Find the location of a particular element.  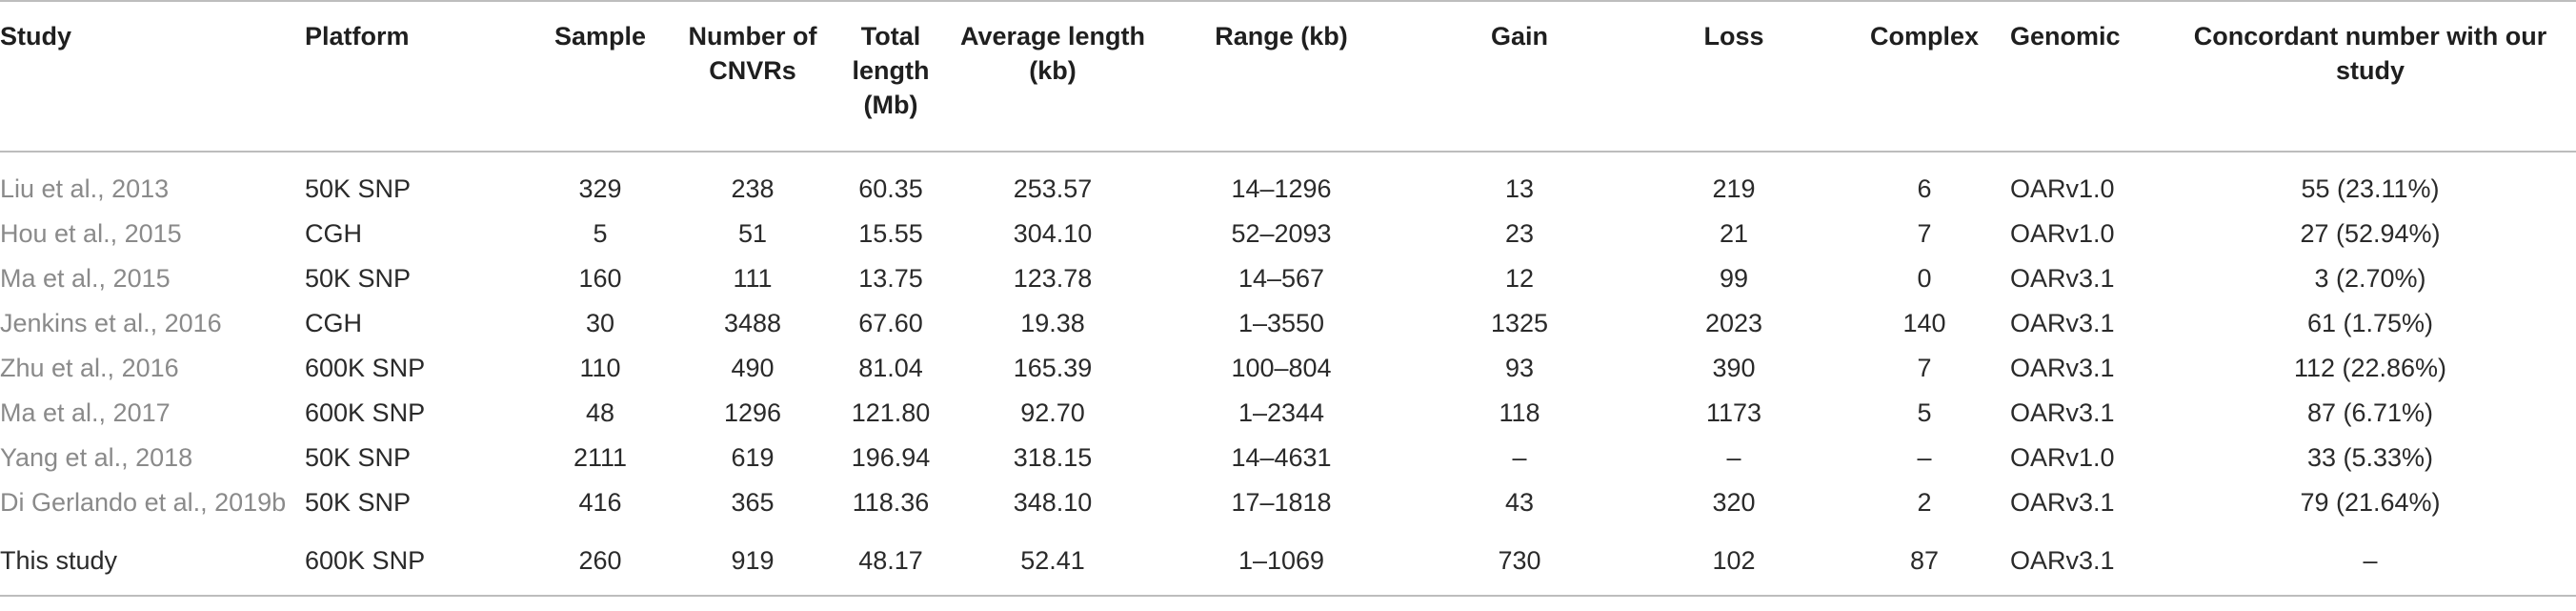

cell-total-length: 118.36 is located at coordinates (891, 502).